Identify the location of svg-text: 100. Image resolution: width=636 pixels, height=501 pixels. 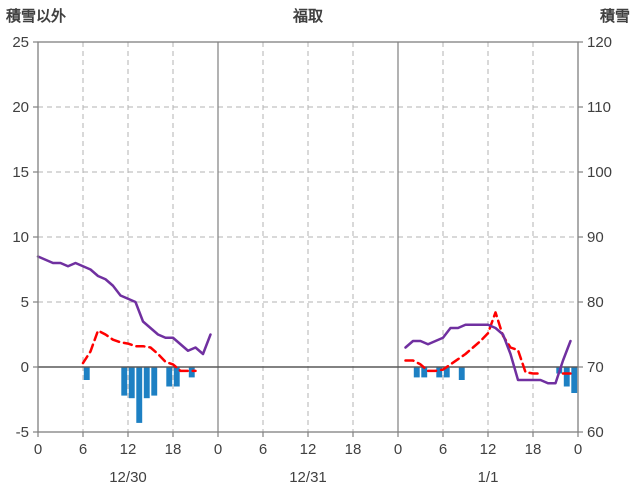
(599, 172).